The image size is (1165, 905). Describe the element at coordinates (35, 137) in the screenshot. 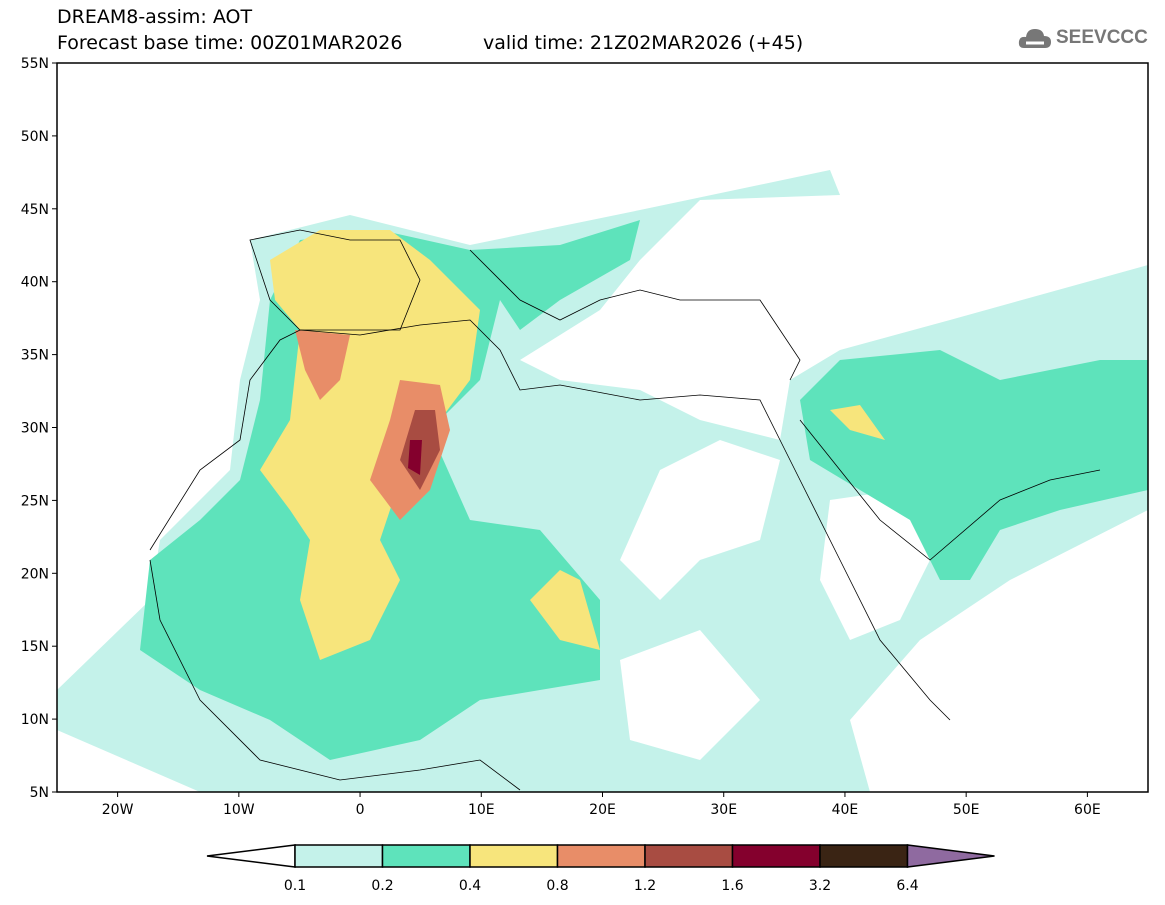

I see `lat-tick-label: 50N` at that location.